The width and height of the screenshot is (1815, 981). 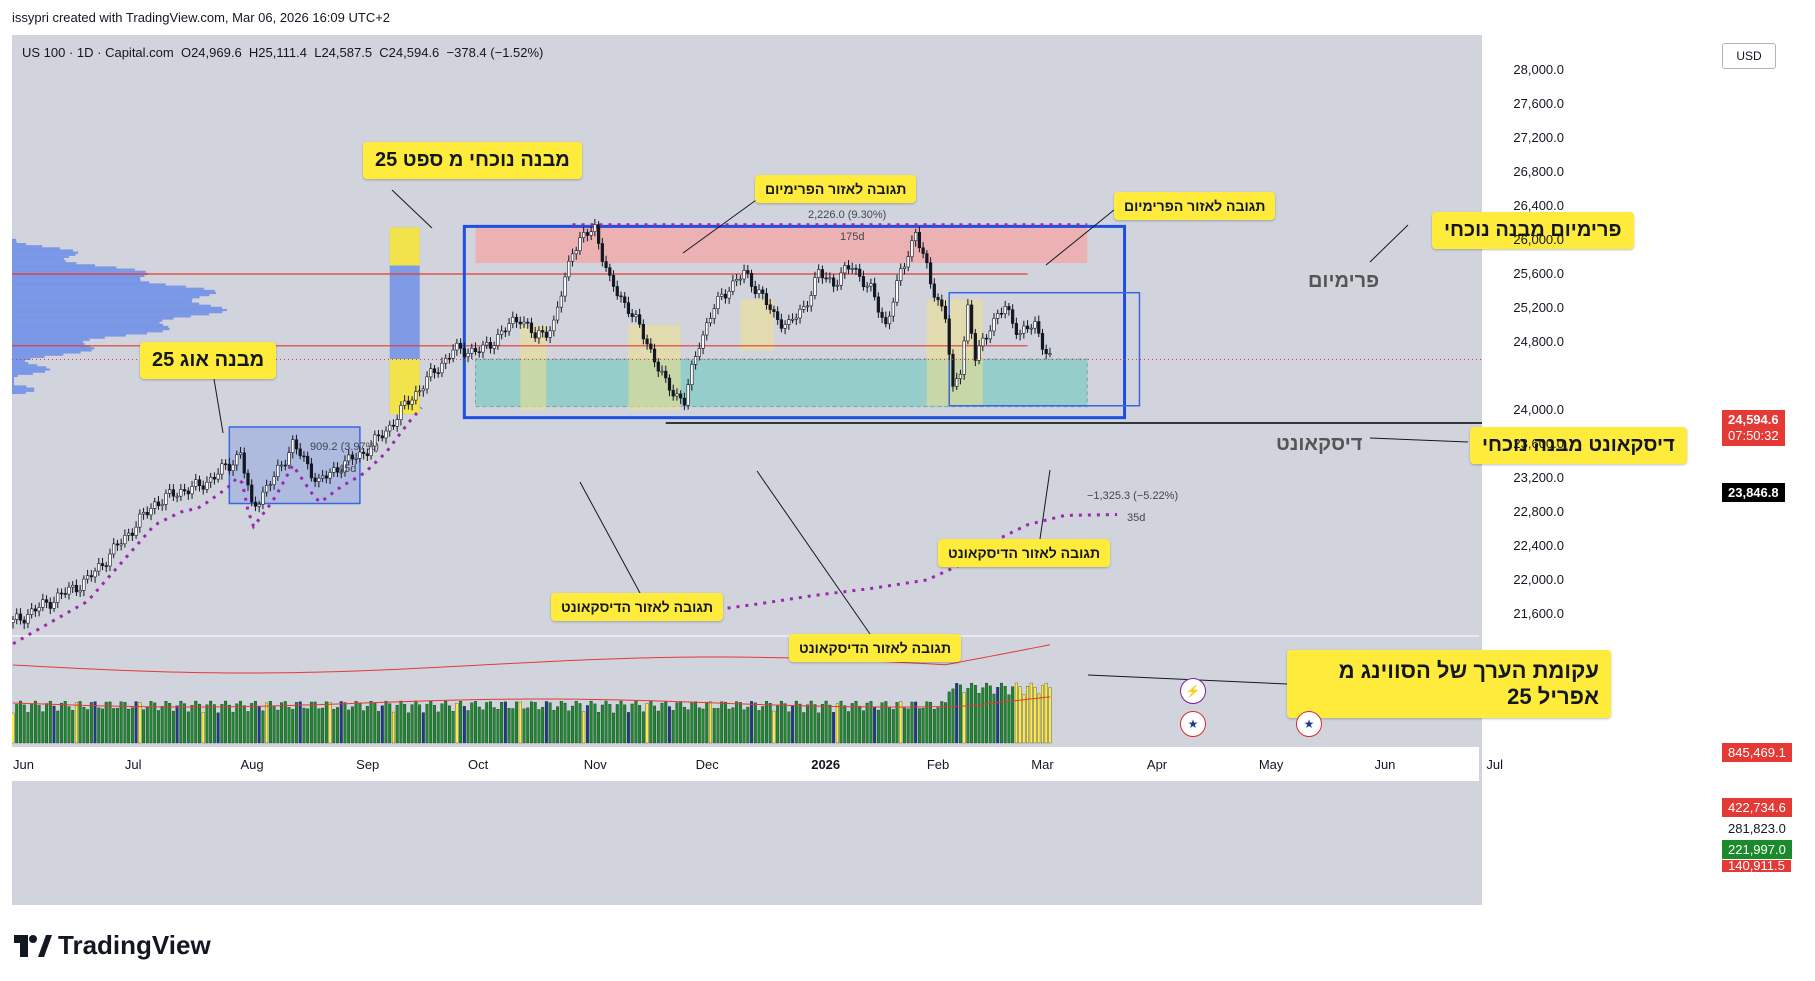 I want to click on lightning-event-icon: ⚡, so click(x=1193, y=691).